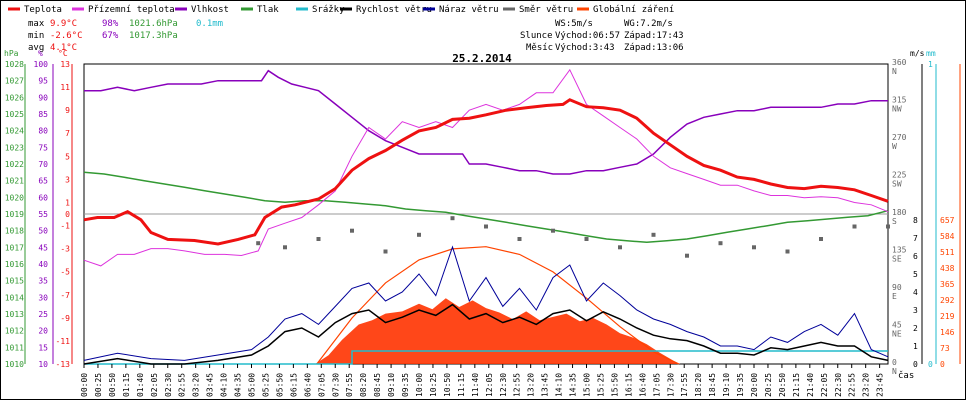 This screenshot has height=404, width=966. Describe the element at coordinates (110, 36) in the screenshot. I see `stat-min-hum: 67%` at that location.